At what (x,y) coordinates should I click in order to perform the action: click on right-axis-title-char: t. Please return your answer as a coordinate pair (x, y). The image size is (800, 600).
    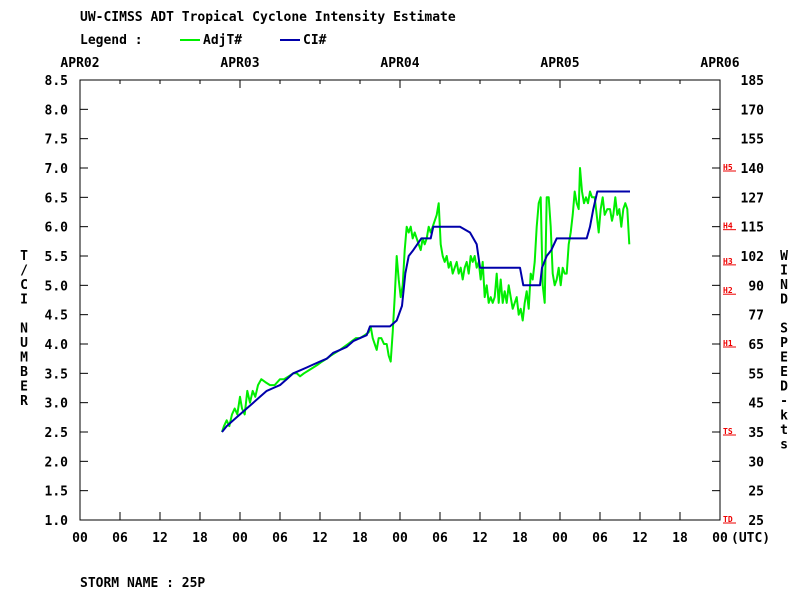
    Looking at the image, I should click on (784, 430).